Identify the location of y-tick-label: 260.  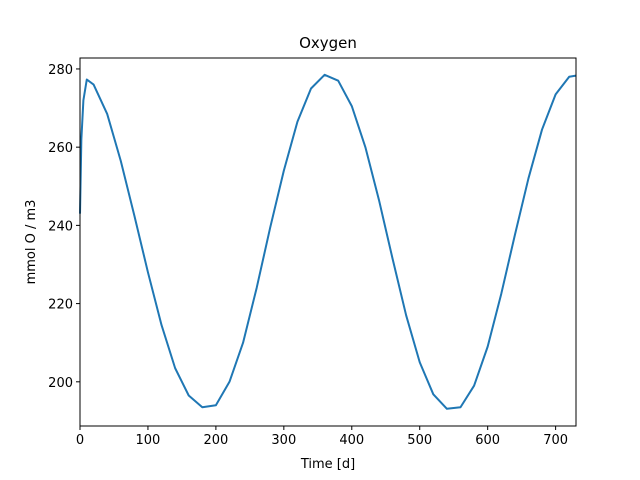
(60, 148).